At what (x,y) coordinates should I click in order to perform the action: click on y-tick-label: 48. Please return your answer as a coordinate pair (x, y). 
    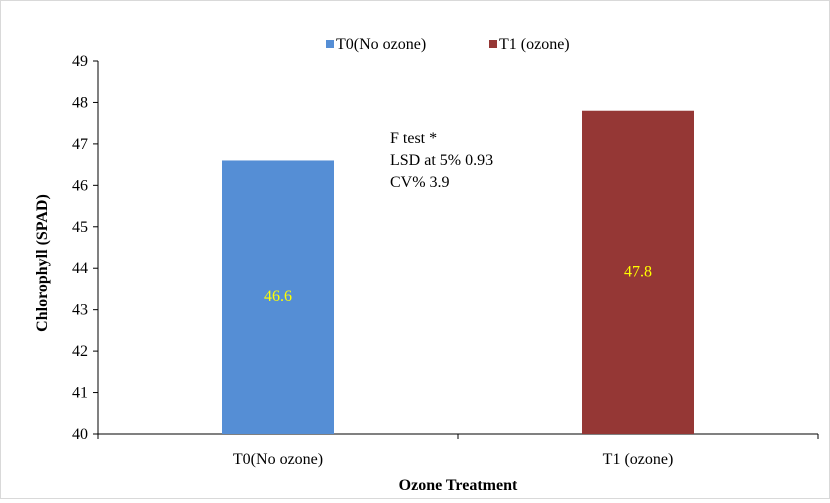
    Looking at the image, I should click on (80, 102).